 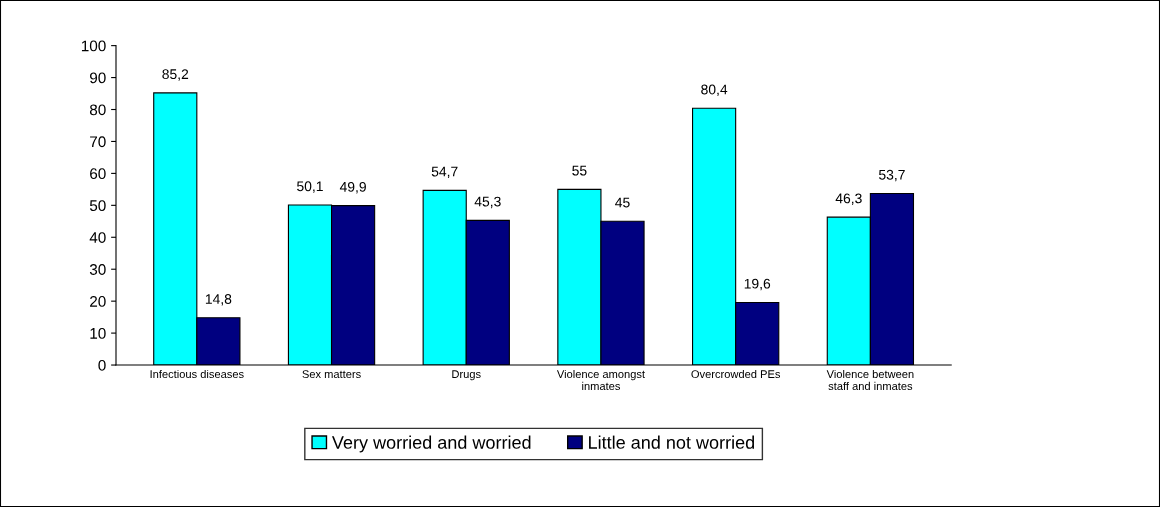 What do you see at coordinates (97, 206) in the screenshot?
I see `y-tick-label: 50` at bounding box center [97, 206].